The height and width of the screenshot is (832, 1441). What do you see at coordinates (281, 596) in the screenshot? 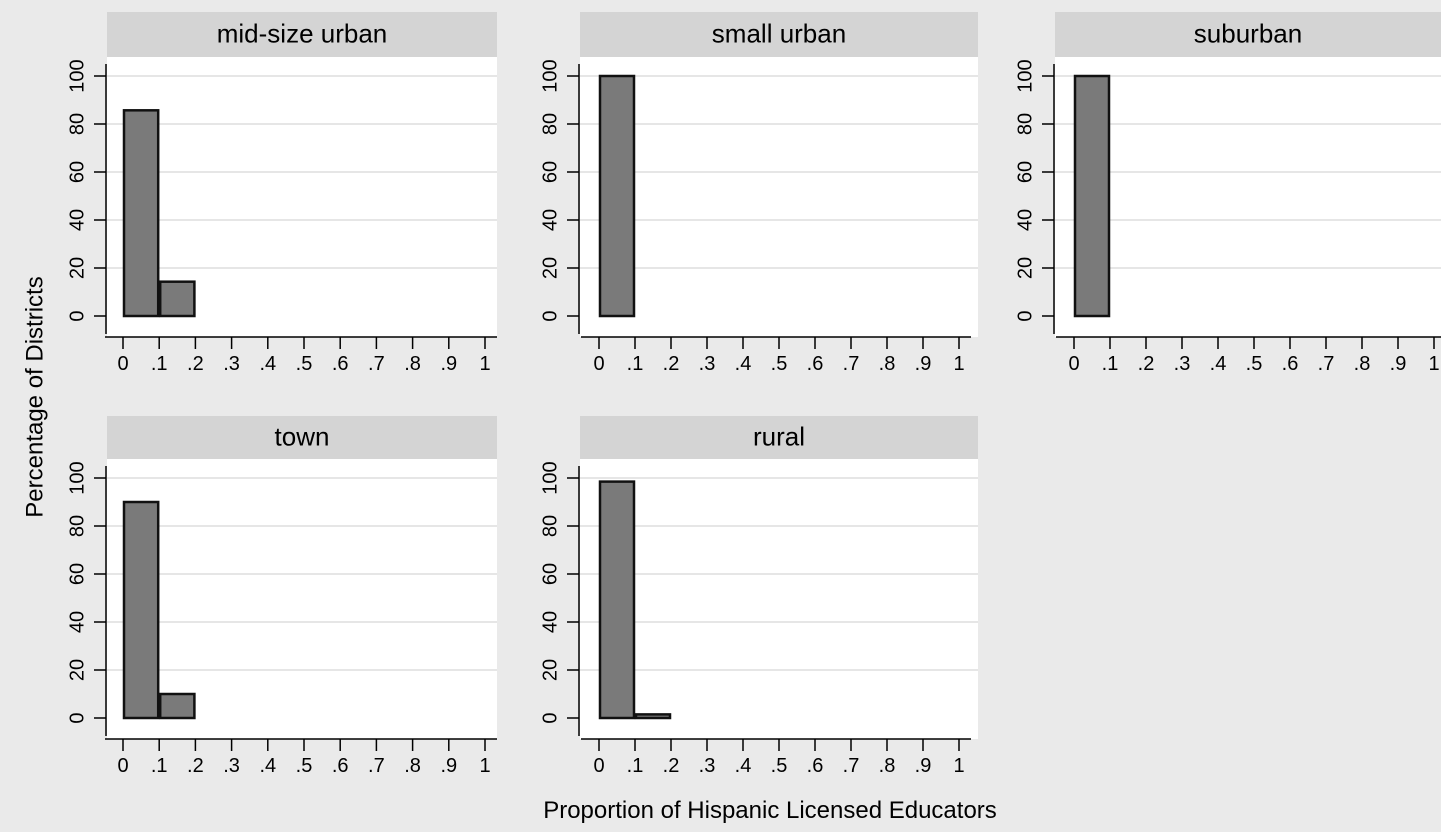
I see `panel-town: town 0 20 40 60 80 100 0 .1 .2 .3 .4 .5 .6 .7 .8 .9 1` at bounding box center [281, 596].